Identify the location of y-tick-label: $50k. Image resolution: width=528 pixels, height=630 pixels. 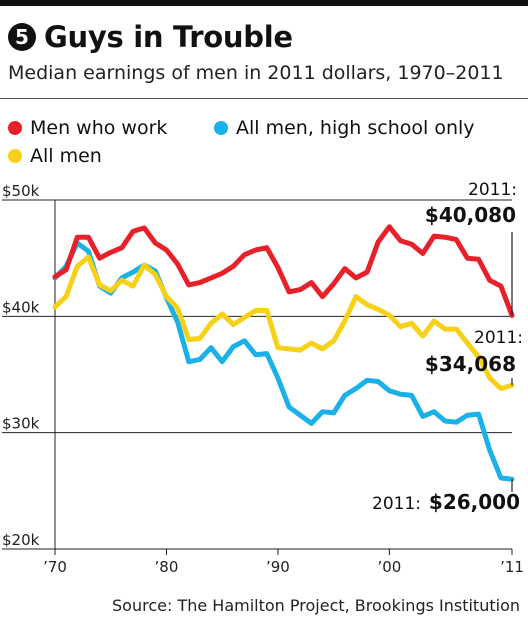
(21, 191).